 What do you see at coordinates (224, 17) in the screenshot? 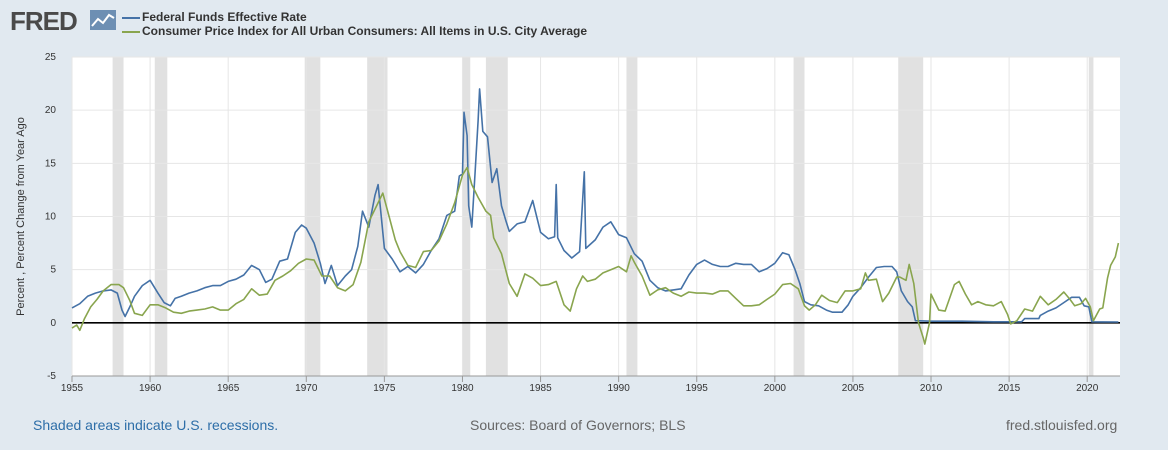
I see `legend-label: Federal Funds Effective Rate` at bounding box center [224, 17].